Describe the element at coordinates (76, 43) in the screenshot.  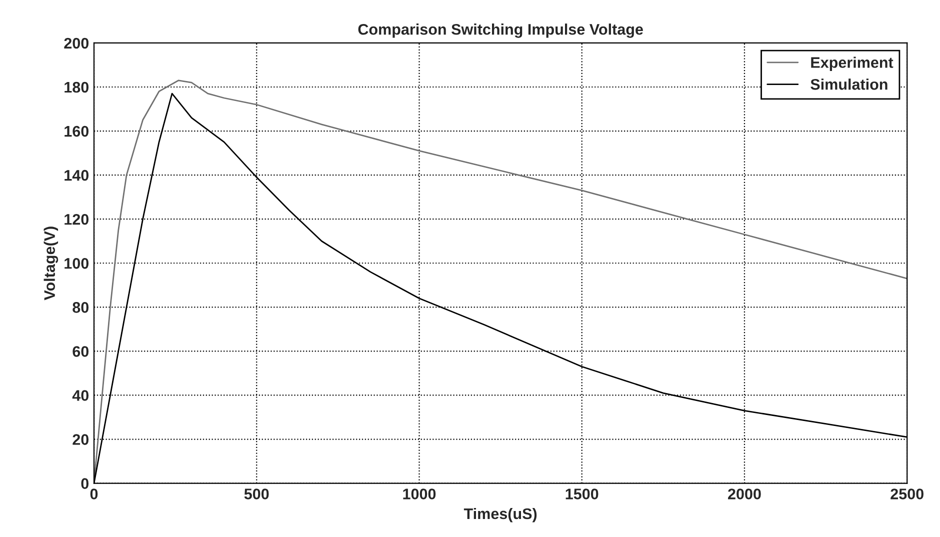
I see `y-tick-label: 200` at that location.